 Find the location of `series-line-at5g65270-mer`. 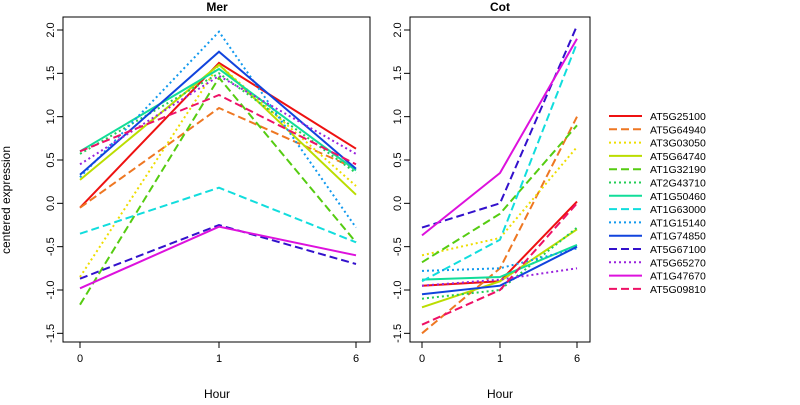

series-line-at5g65270-mer is located at coordinates (218, 120).